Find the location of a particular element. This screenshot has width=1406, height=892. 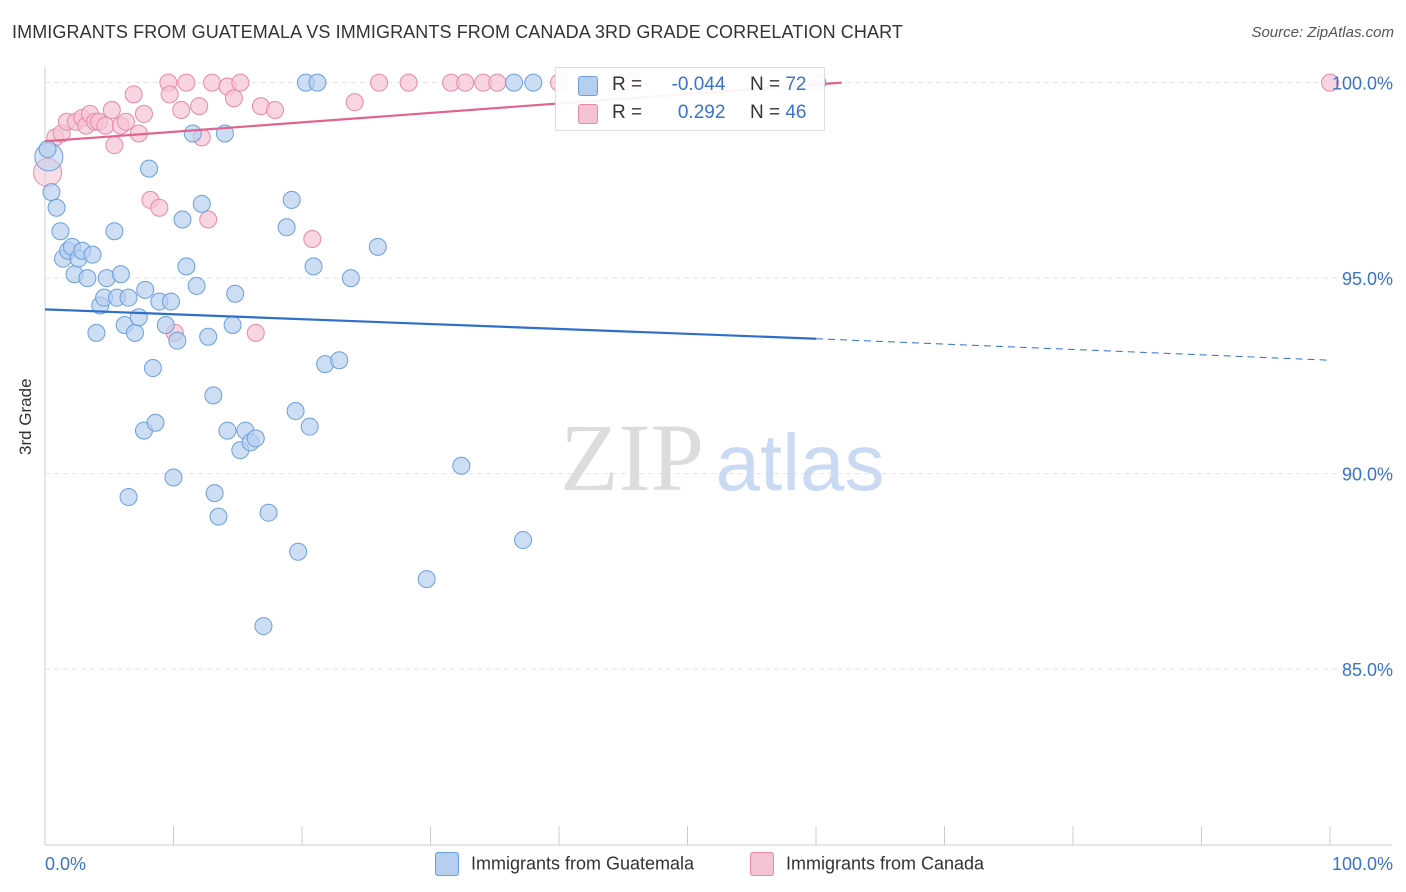

watermark-zip: ZIP is located at coordinates (632, 457).